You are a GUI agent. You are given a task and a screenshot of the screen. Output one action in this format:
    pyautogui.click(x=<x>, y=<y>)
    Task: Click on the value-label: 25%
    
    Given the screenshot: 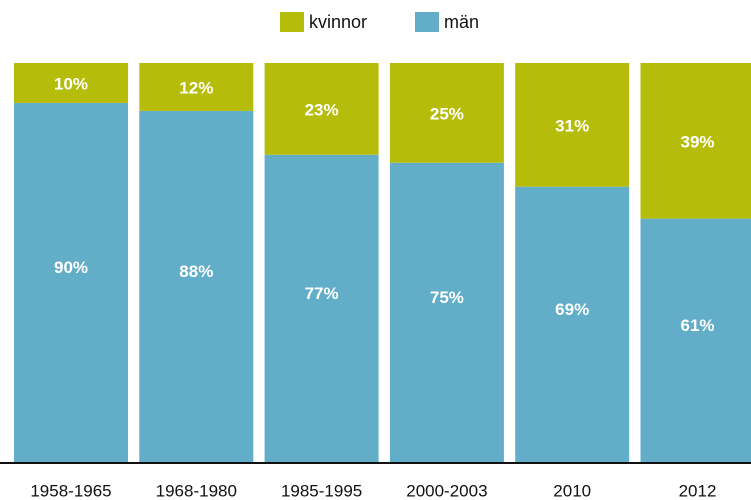 What is the action you would take?
    pyautogui.click(x=447, y=113)
    